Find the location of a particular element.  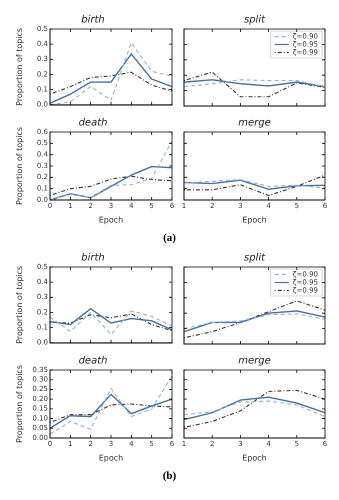

text: (a) is located at coordinates (169, 238).